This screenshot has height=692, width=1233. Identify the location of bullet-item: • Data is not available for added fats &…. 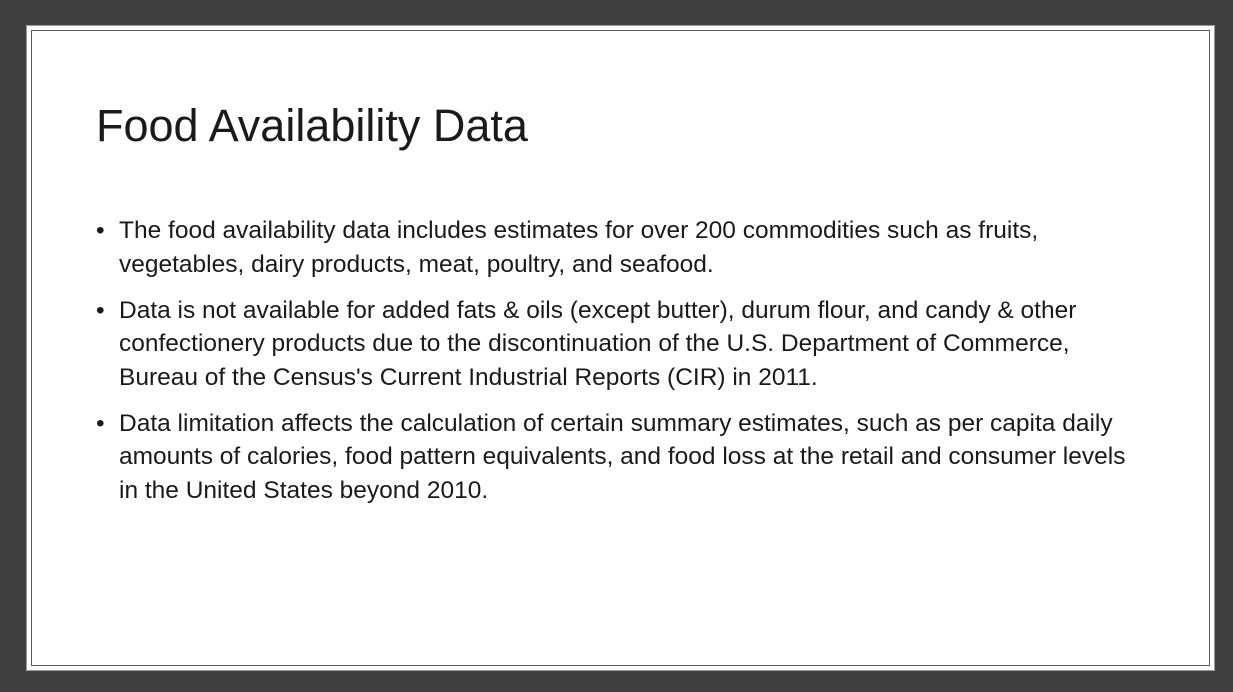
(621, 344).